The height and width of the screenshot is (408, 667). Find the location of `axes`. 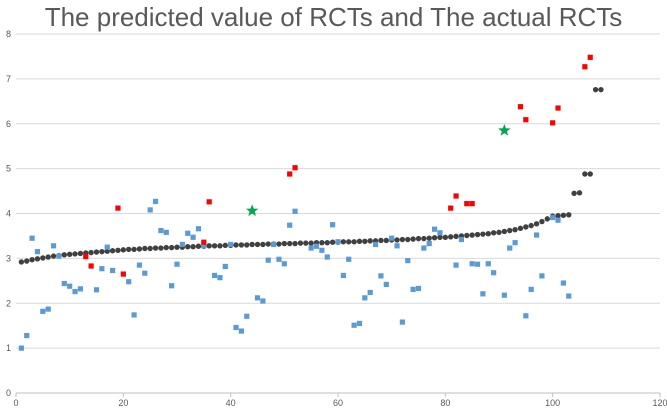

axes is located at coordinates (338, 394).